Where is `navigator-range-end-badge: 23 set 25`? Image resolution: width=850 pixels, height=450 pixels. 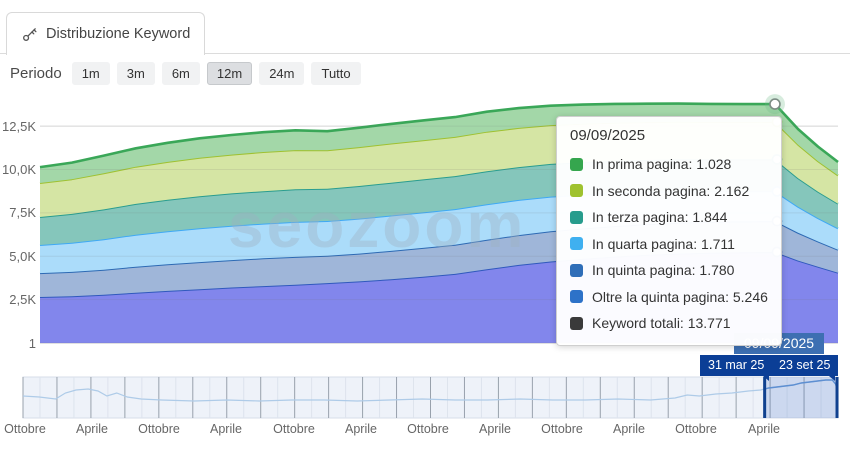
navigator-range-end-badge: 23 set 25 is located at coordinates (805, 368).